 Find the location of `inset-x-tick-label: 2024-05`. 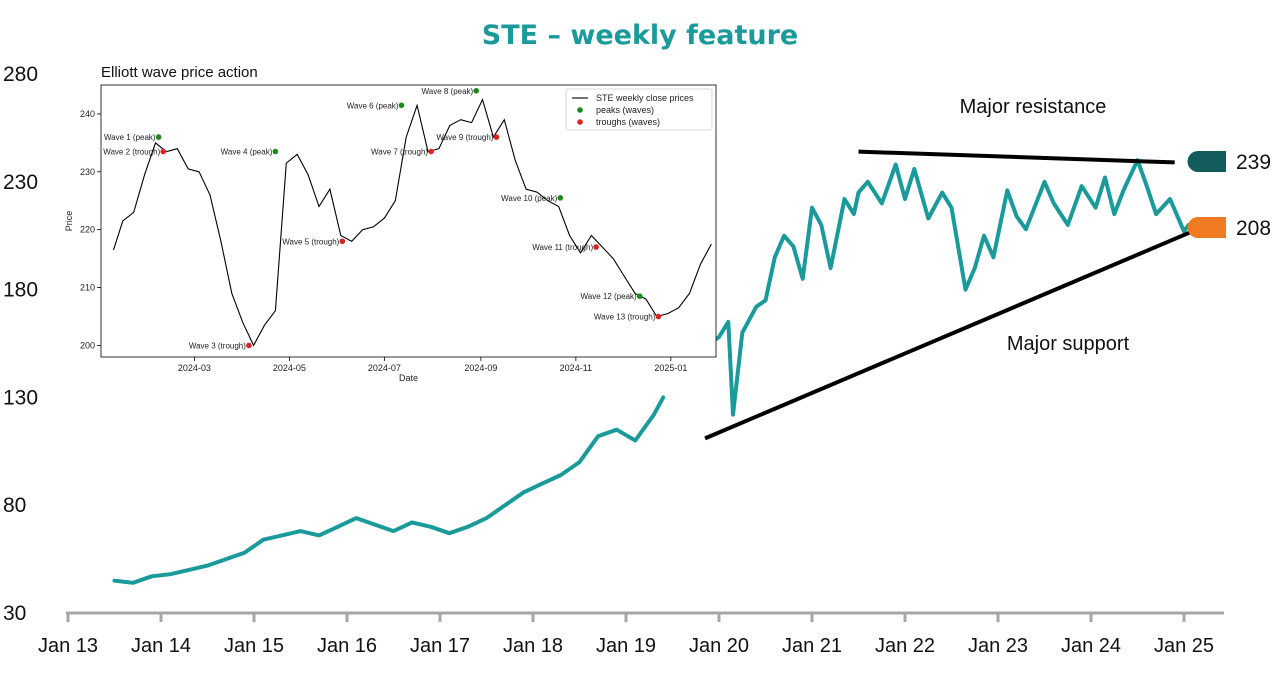

inset-x-tick-label: 2024-05 is located at coordinates (289, 368).